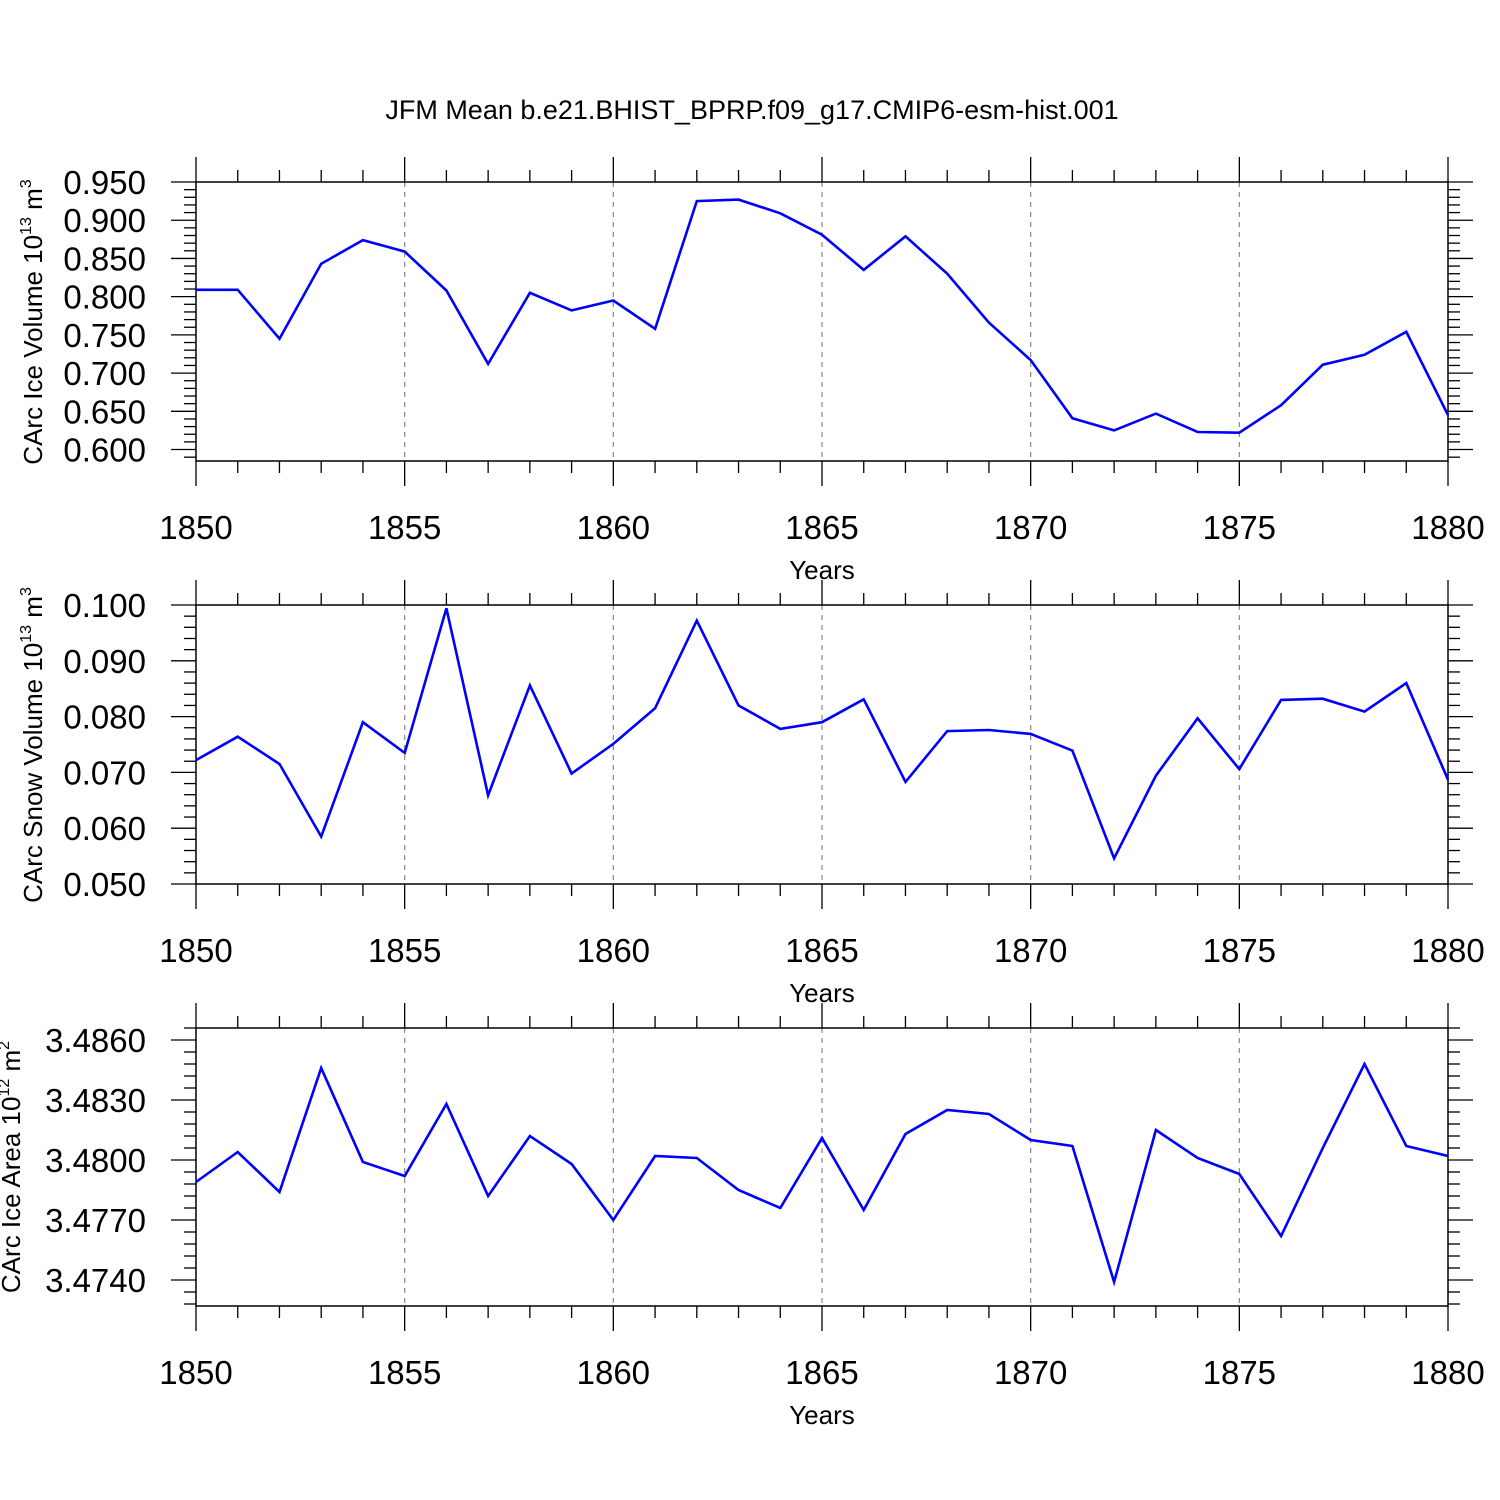  Describe the element at coordinates (104, 772) in the screenshot. I see `y-tick-label: 0.070` at that location.